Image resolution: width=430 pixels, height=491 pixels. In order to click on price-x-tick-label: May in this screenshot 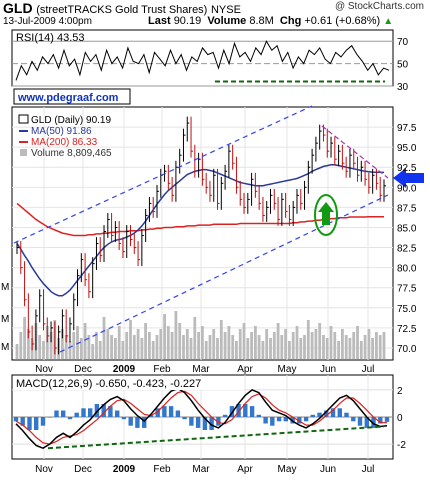, I will do `click(287, 369)`.